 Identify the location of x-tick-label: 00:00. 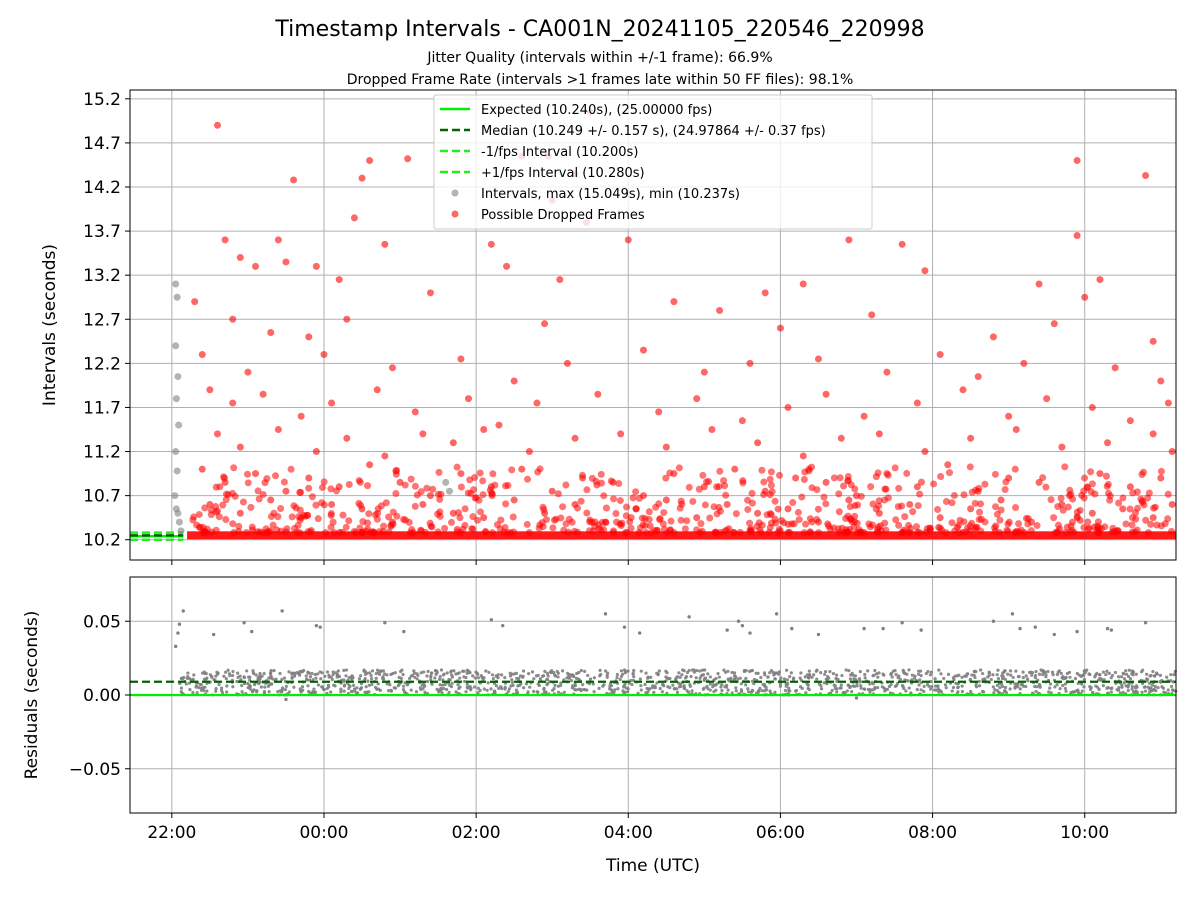
(323, 833).